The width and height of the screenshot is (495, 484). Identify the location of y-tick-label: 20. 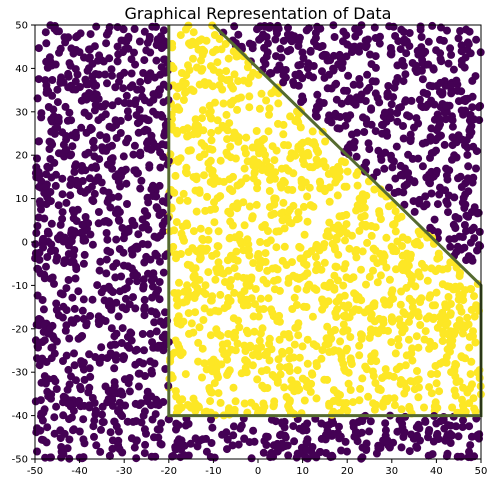
(21, 156).